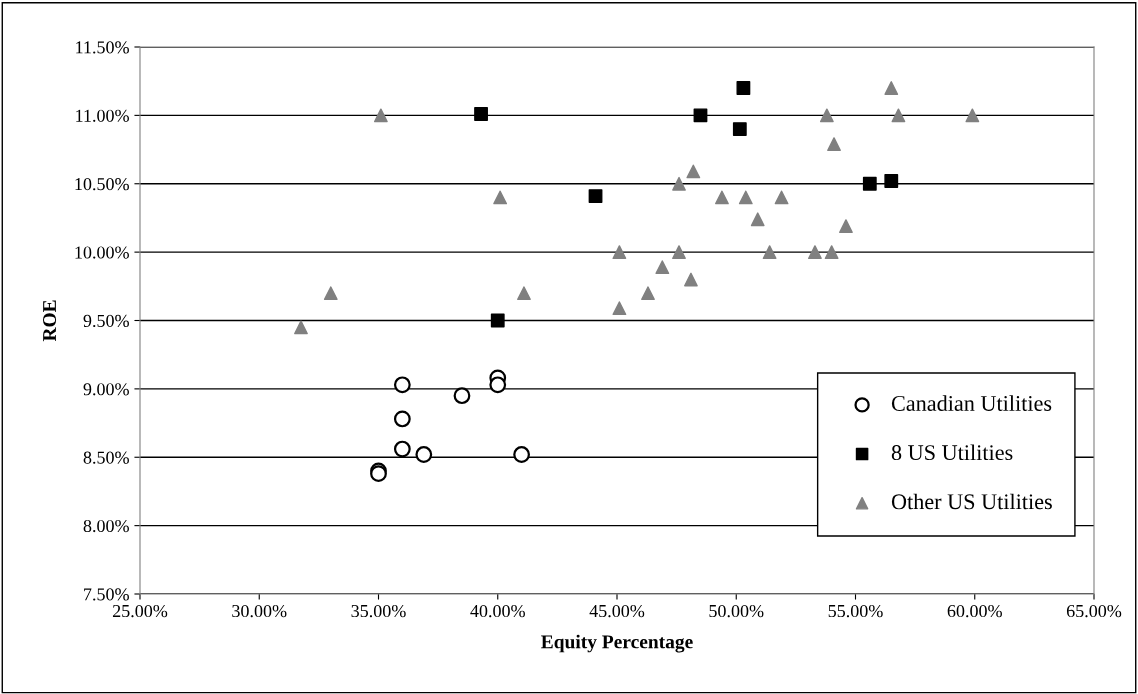 The image size is (1138, 694). Describe the element at coordinates (259, 611) in the screenshot. I see `x-tick-label: 30.00%` at that location.